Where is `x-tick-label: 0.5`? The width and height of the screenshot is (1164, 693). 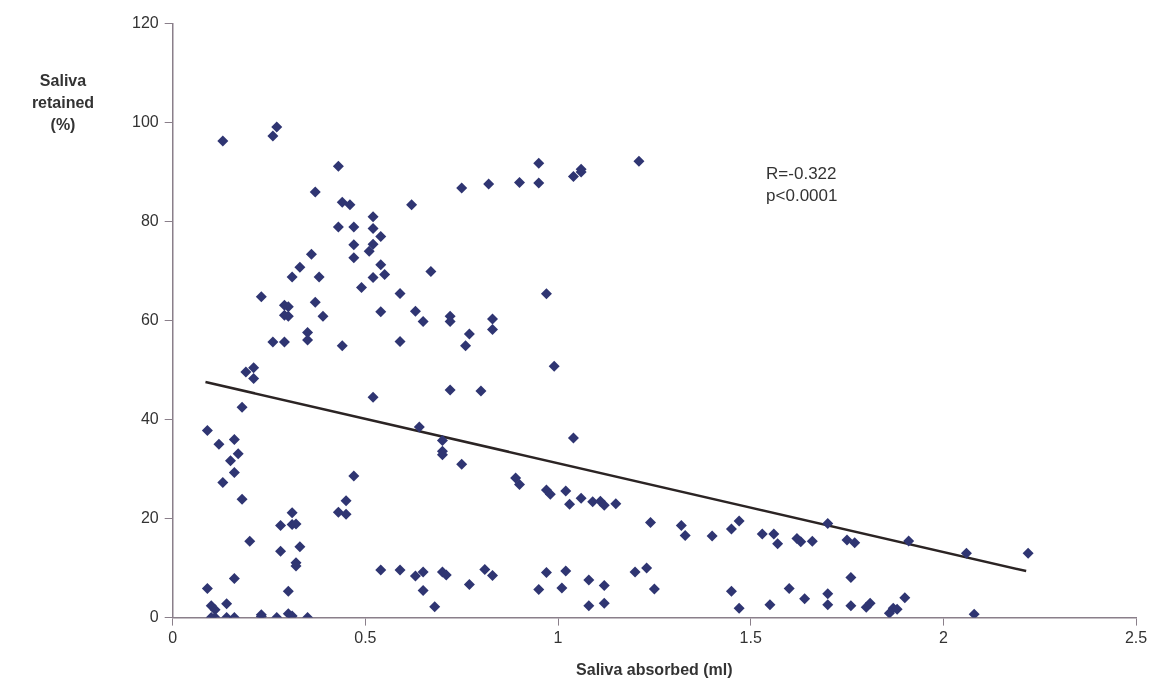
x-tick-label: 0.5 is located at coordinates (365, 637).